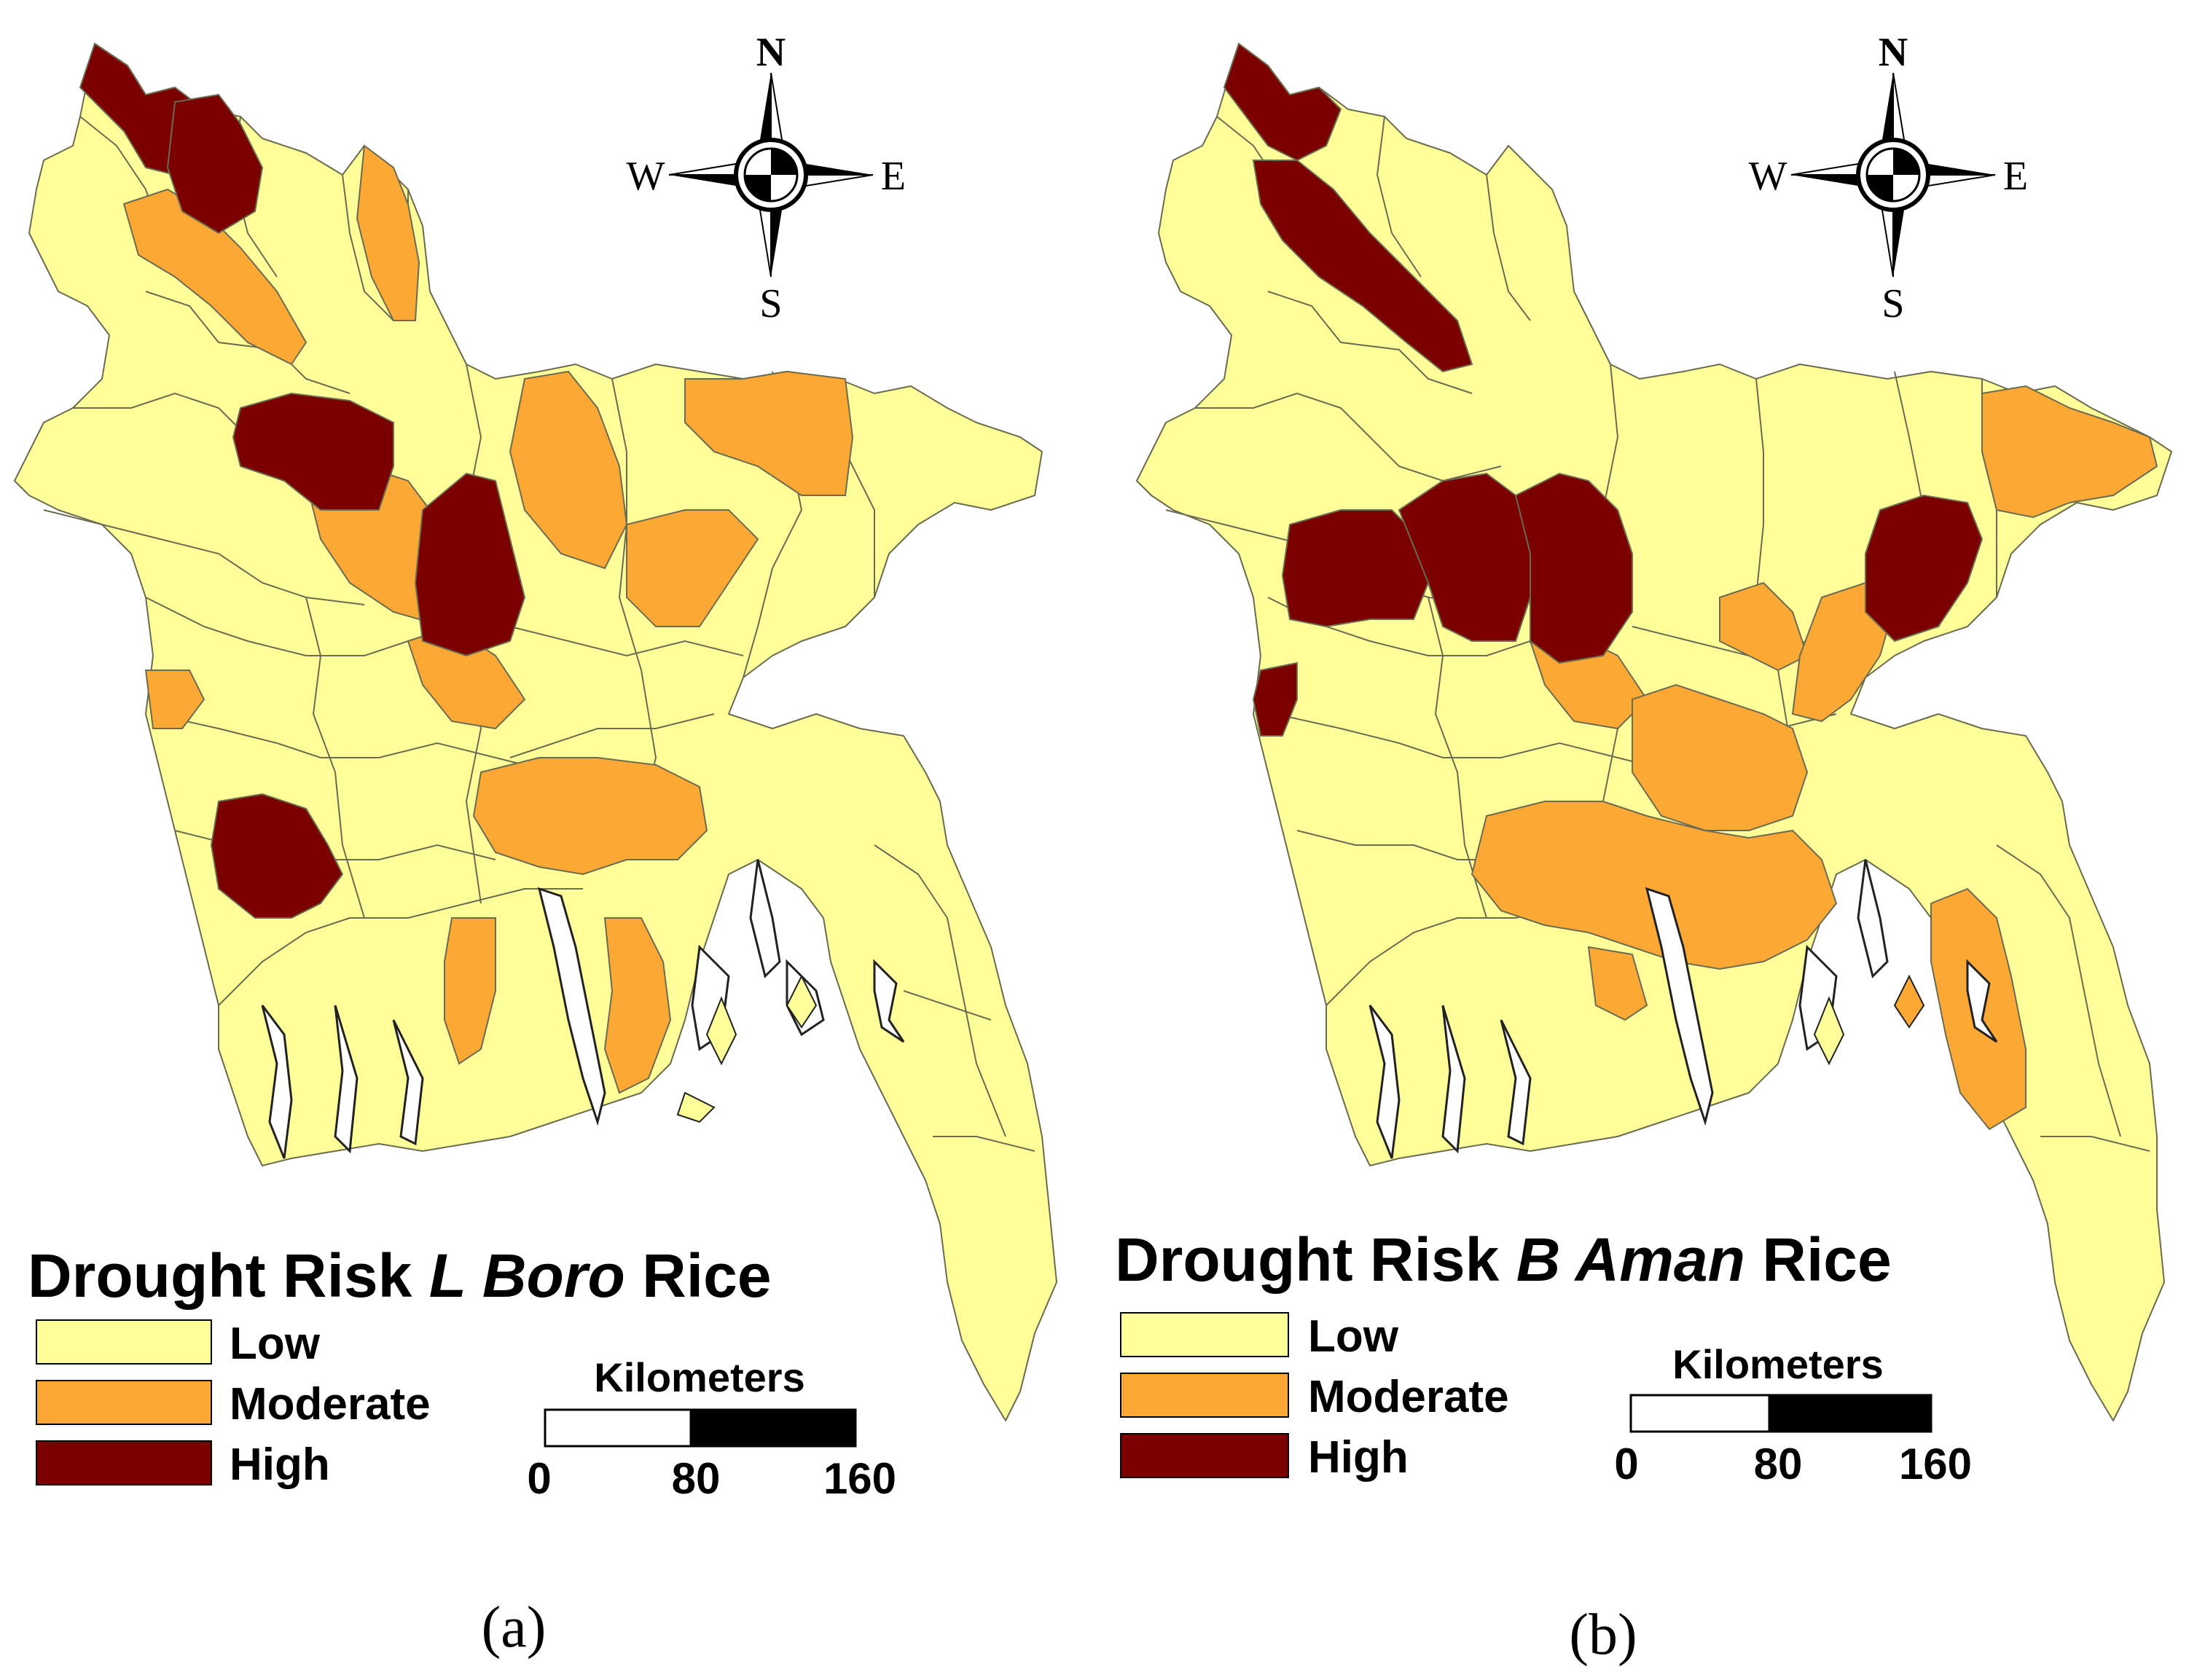  I want to click on scale-bar-a: Kilometers 0 80 160, so click(711, 1428).